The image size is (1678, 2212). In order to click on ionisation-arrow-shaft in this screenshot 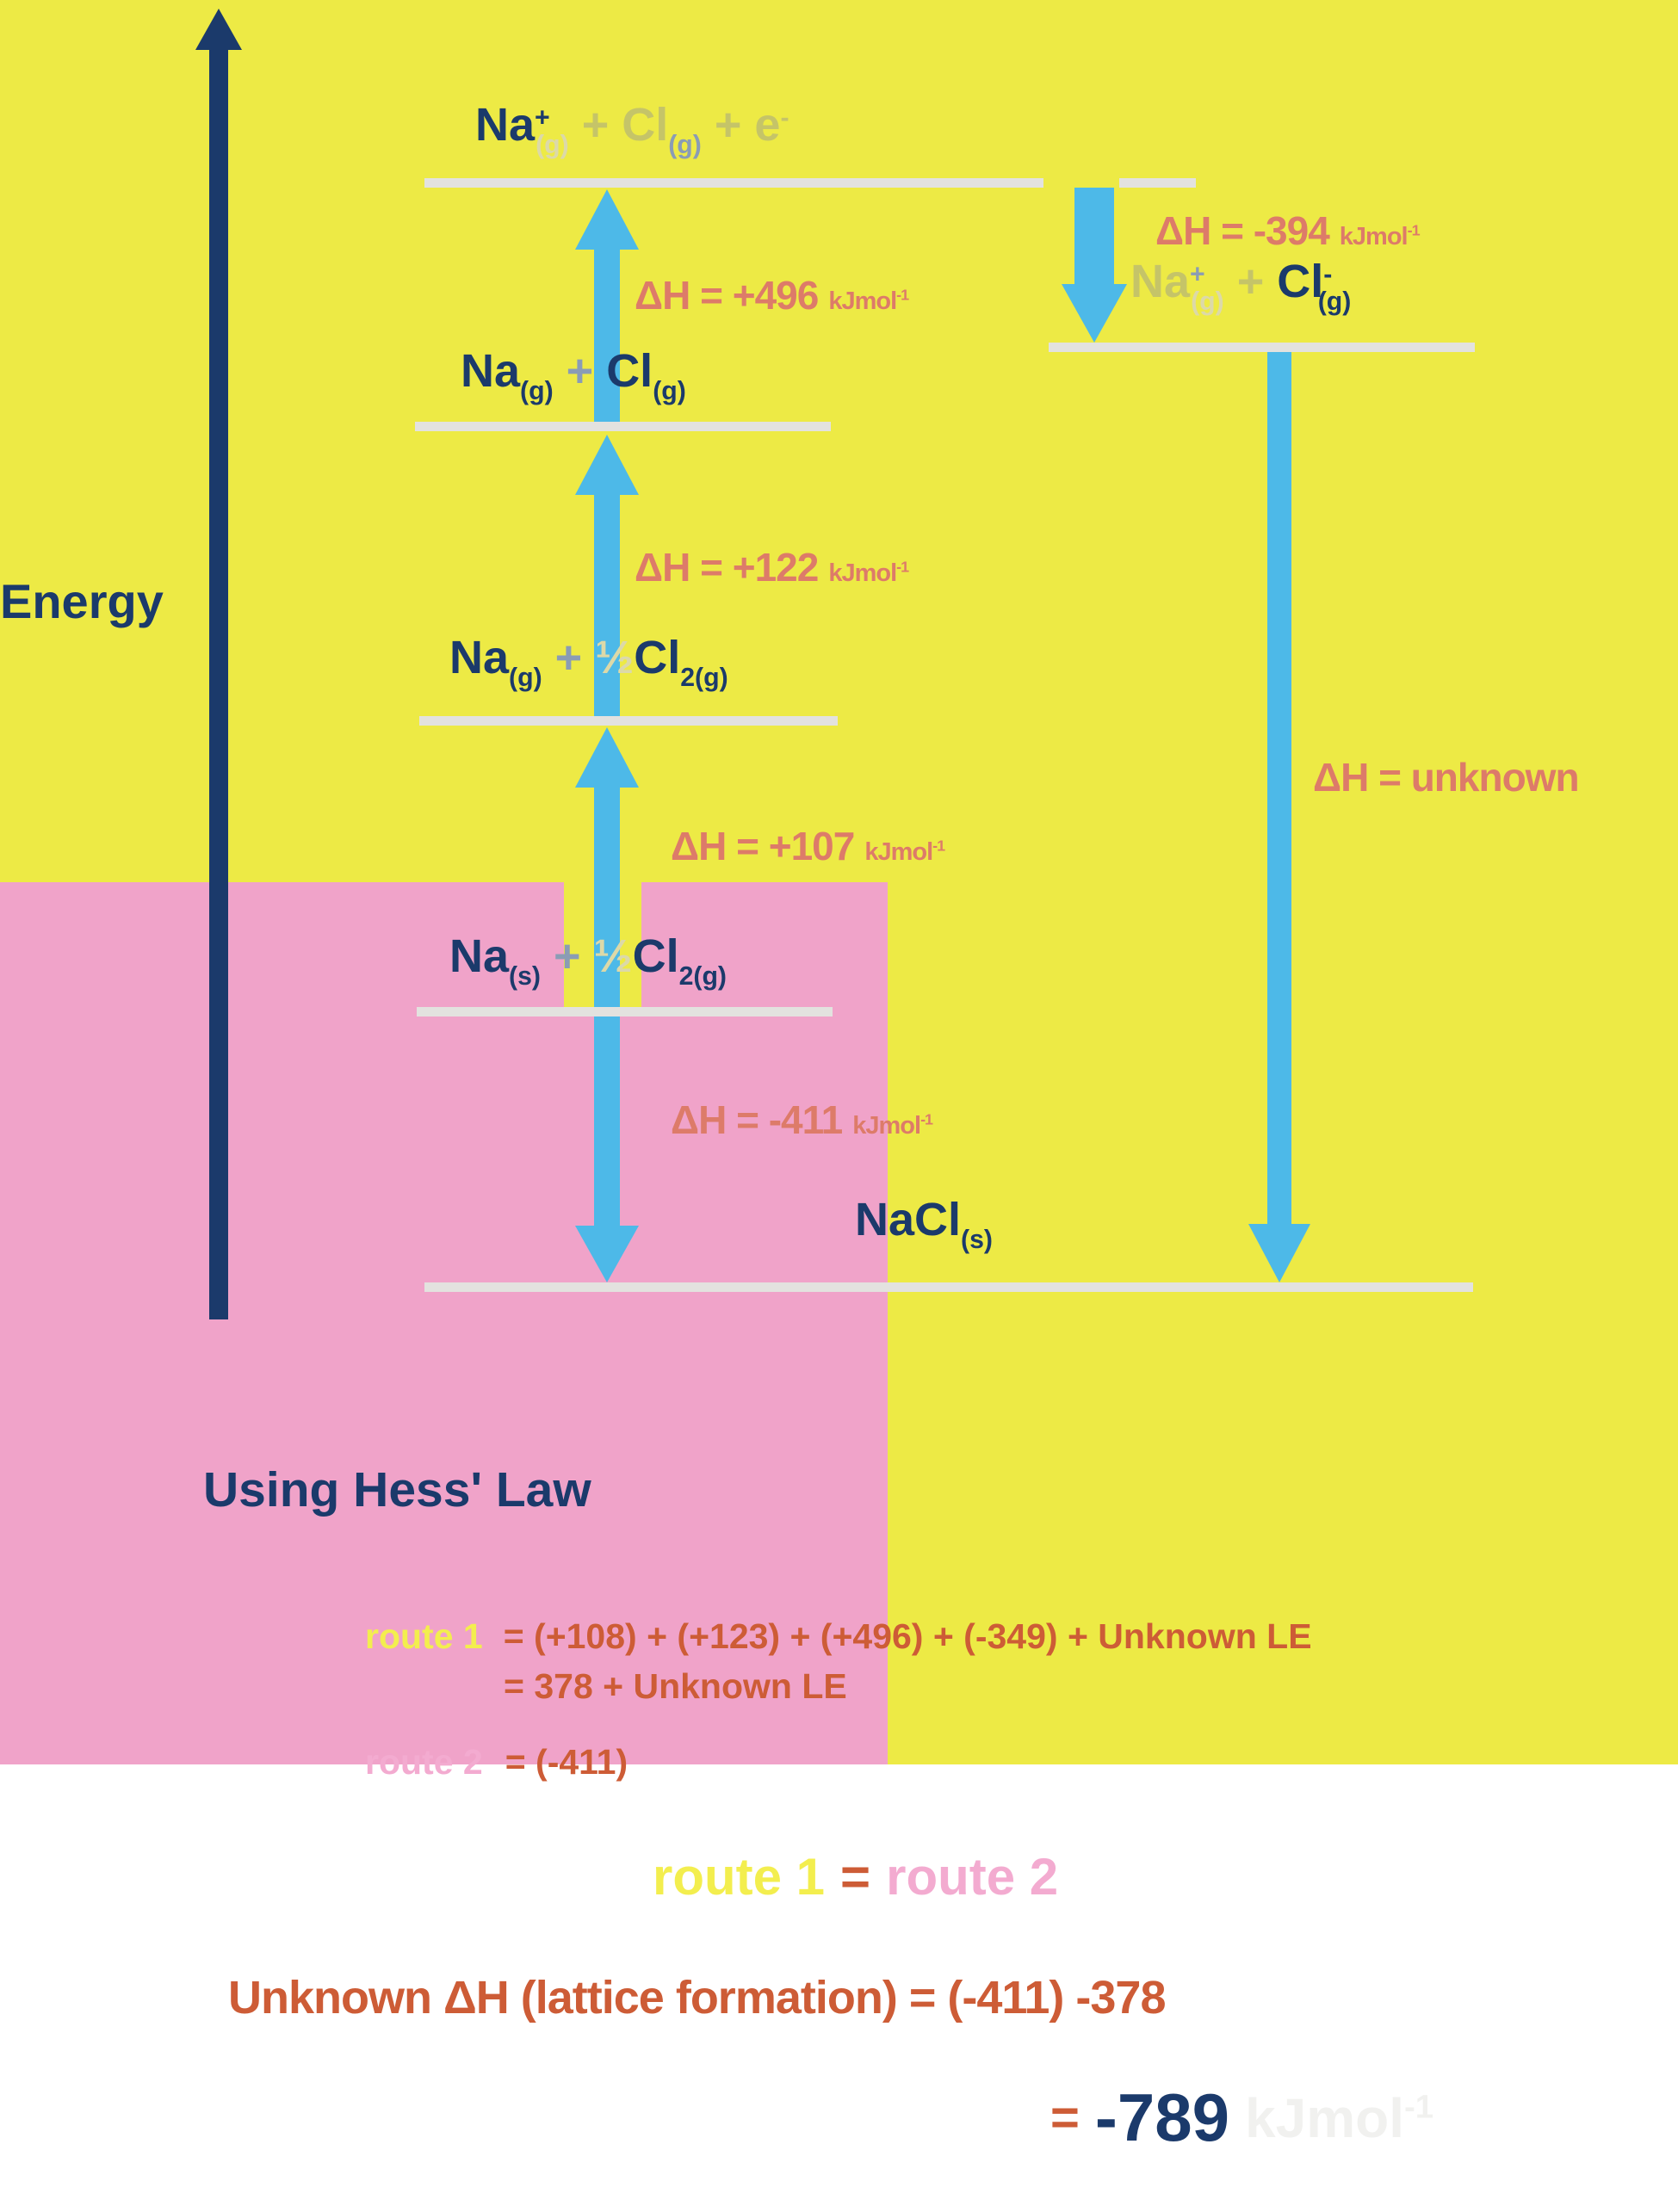, I will do `click(607, 340)`.